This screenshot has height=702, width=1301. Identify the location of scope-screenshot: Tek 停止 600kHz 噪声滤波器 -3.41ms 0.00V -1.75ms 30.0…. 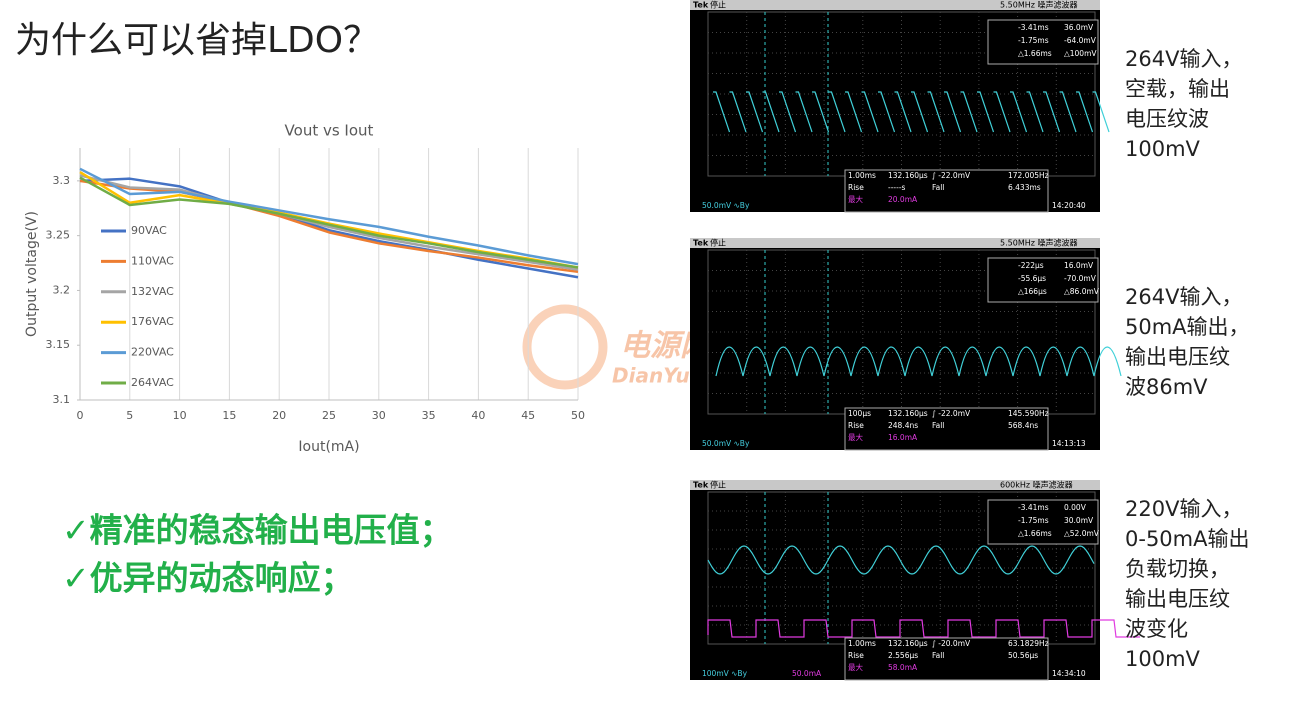
(915, 580).